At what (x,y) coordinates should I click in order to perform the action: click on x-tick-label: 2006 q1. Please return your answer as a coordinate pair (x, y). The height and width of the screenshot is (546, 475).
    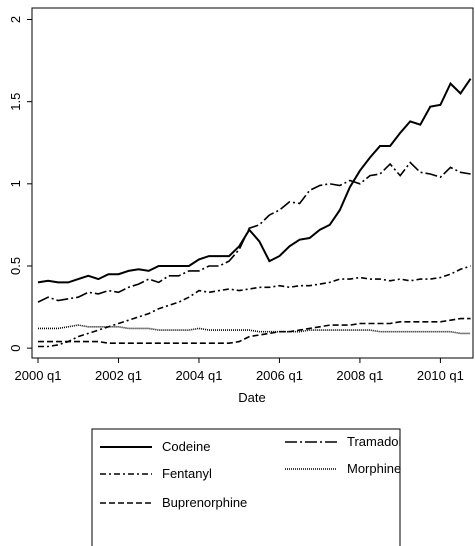
    Looking at the image, I should click on (279, 375).